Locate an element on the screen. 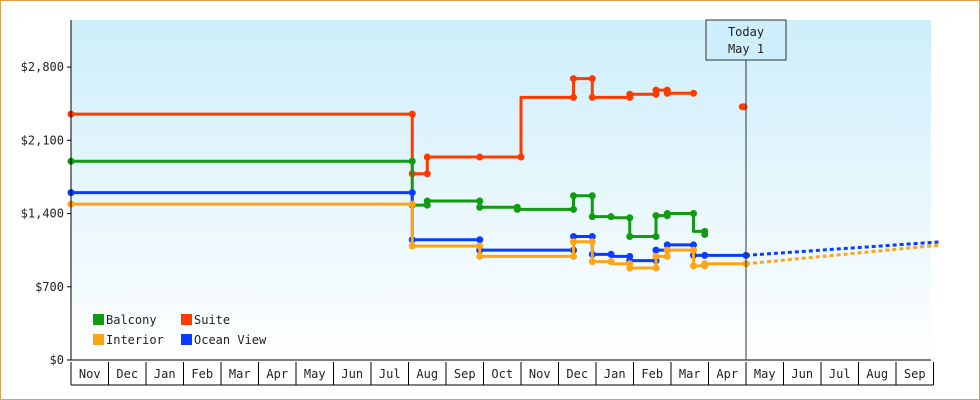 The height and width of the screenshot is (400, 980). legend-label-suite: Suite is located at coordinates (212, 320).